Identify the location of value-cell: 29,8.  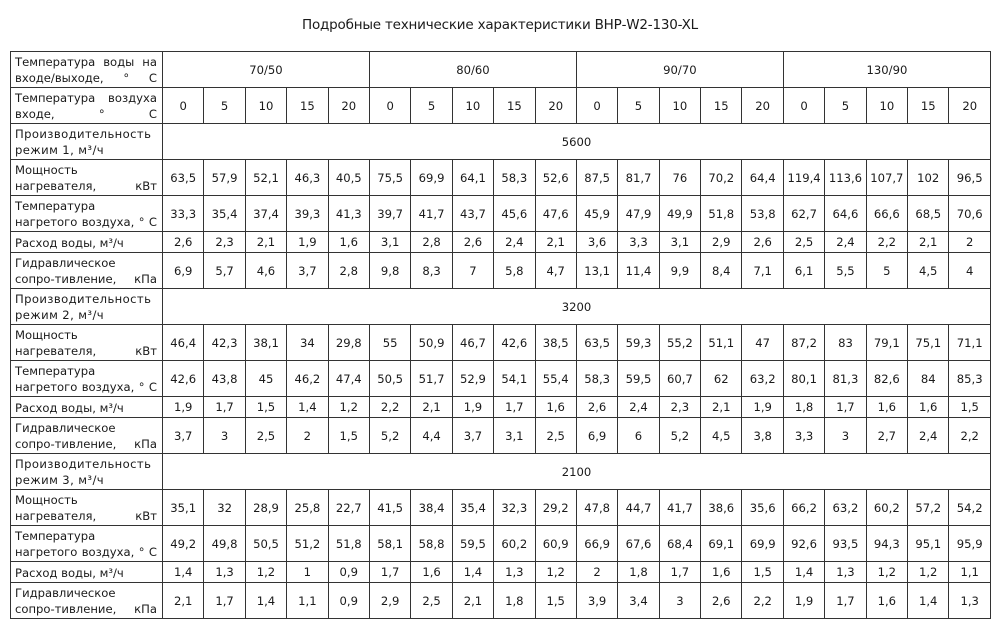
(348, 342).